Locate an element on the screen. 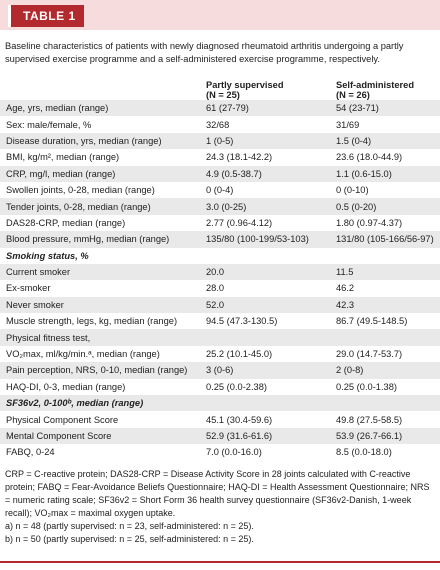 The image size is (440, 570). row-label: Smoking status, % is located at coordinates (47, 255).